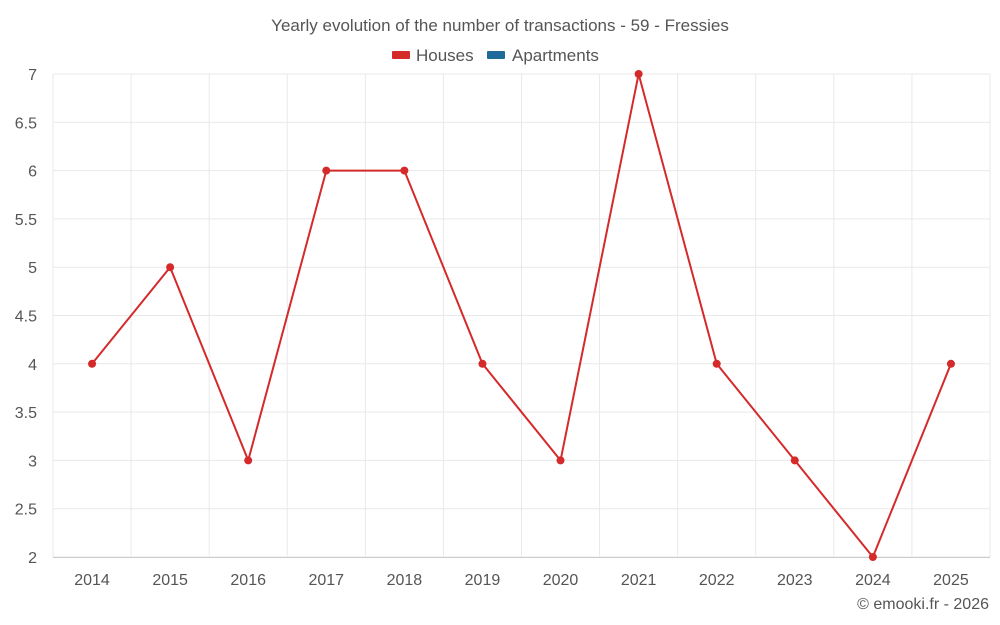 The height and width of the screenshot is (625, 1000). I want to click on x-tick-label: 2020, so click(561, 580).